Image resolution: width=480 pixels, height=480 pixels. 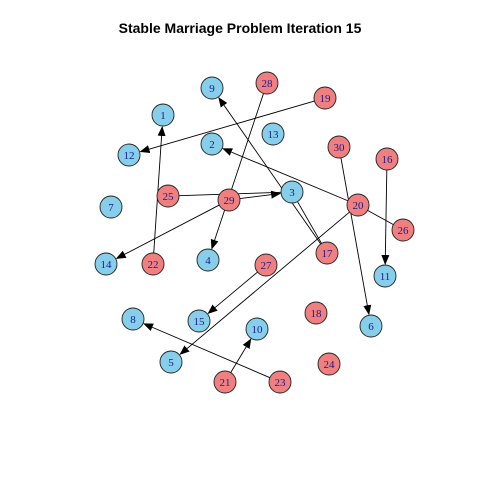 I want to click on node-24: 24, so click(x=329, y=364).